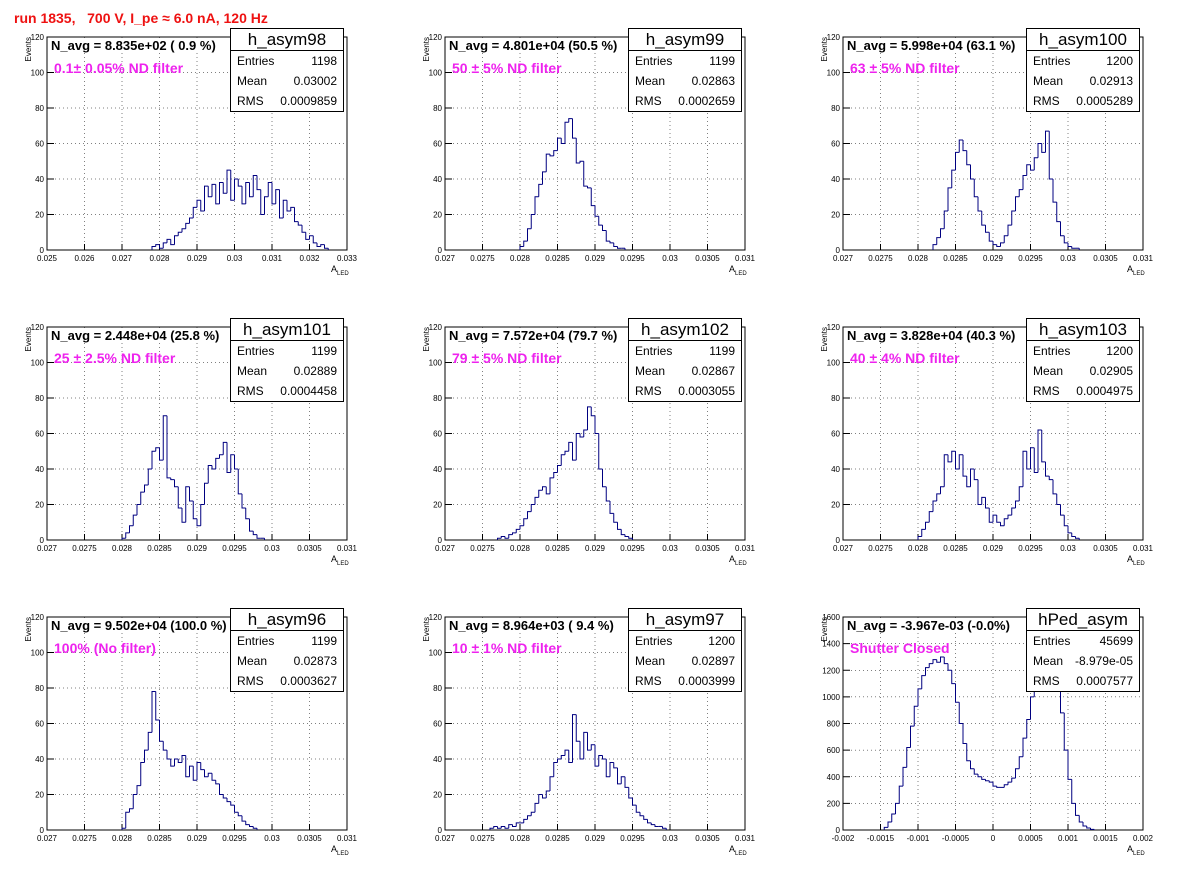  What do you see at coordinates (955, 258) in the screenshot?
I see `x-tick-label: 0.0285` at bounding box center [955, 258].